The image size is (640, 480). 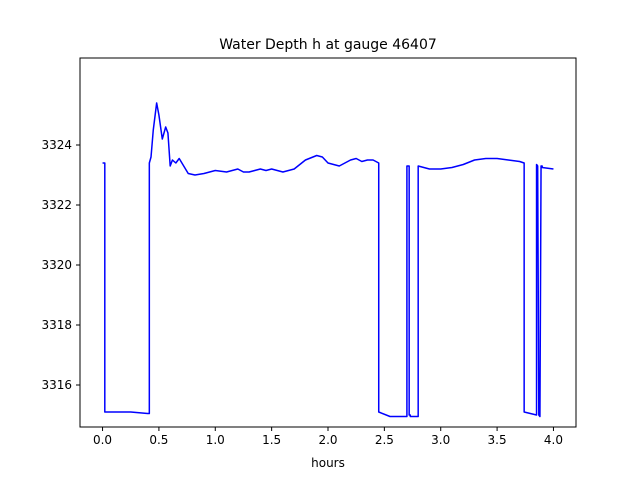 I want to click on x-tick-label: 0.0, so click(x=102, y=440).